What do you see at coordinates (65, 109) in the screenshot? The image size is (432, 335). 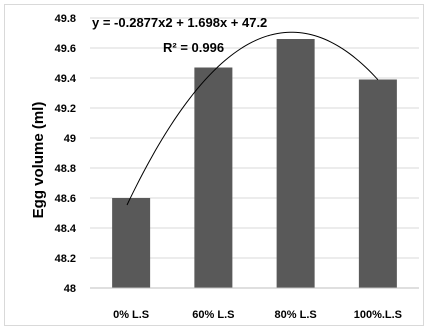 I see `y-tick-label: 49.2` at bounding box center [65, 109].